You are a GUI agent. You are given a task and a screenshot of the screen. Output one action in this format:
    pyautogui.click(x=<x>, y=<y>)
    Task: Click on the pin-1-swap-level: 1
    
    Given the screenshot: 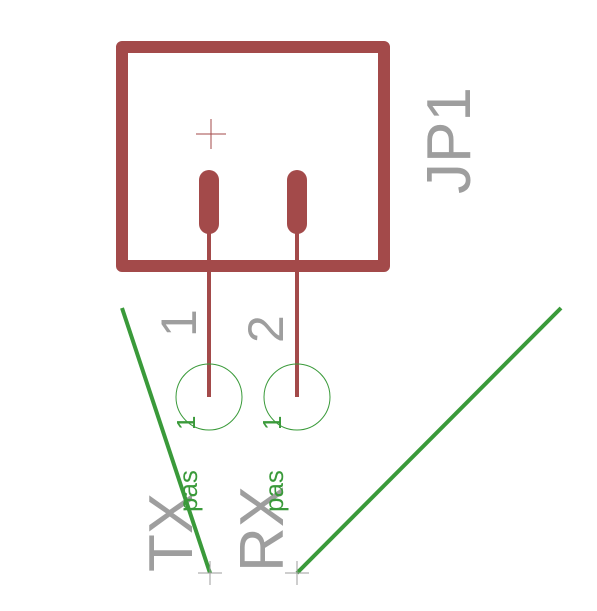 What is the action you would take?
    pyautogui.click(x=186, y=423)
    